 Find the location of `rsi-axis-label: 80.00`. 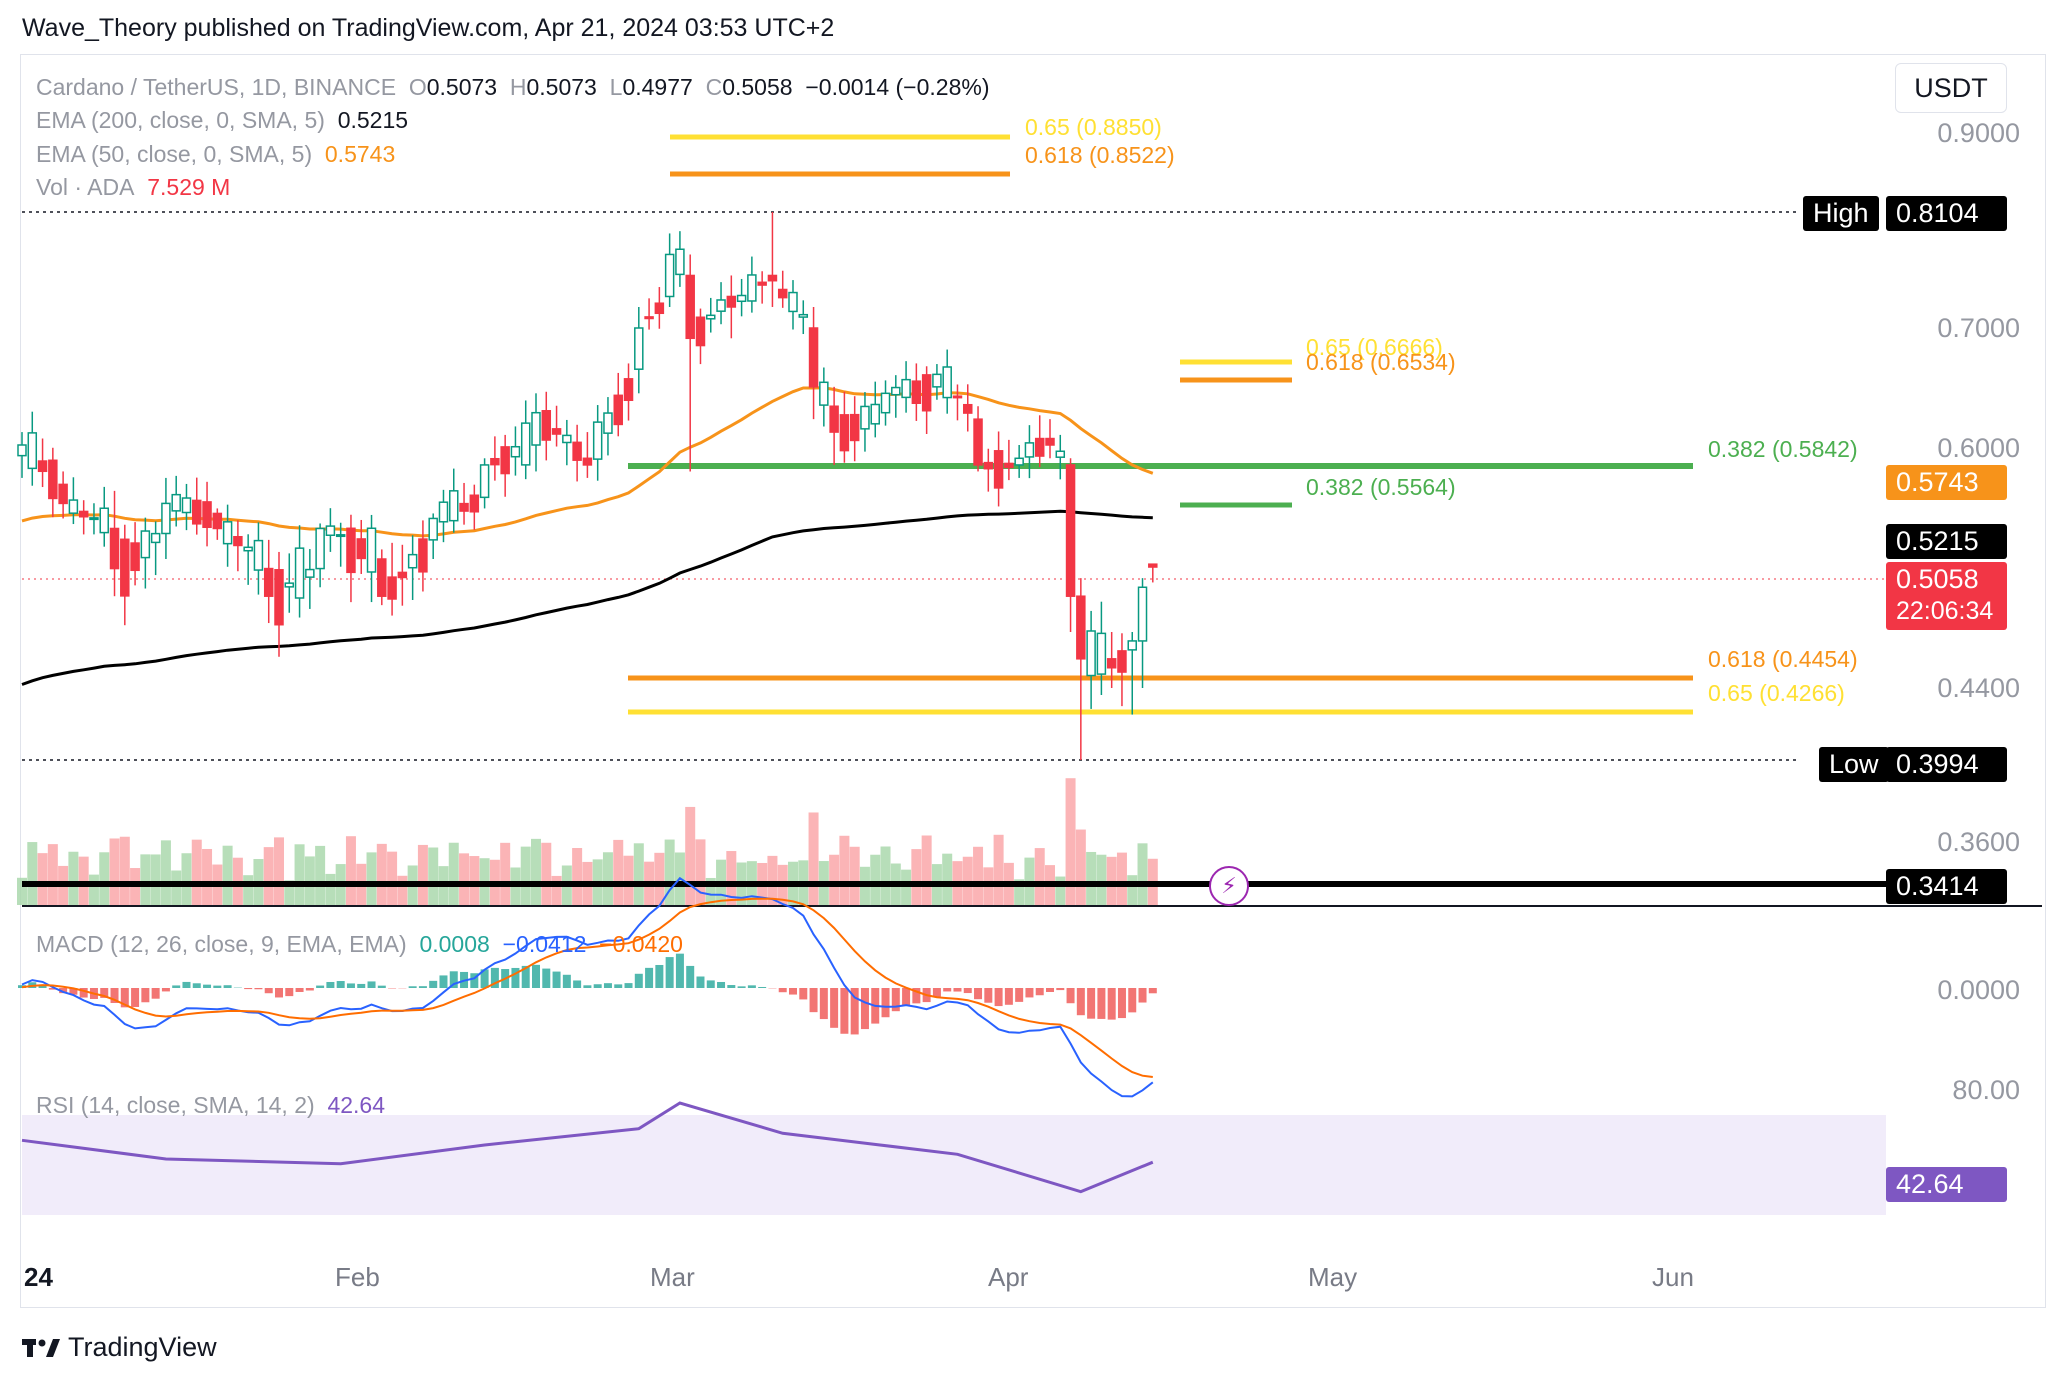

rsi-axis-label: 80.00 is located at coordinates (1986, 1090).